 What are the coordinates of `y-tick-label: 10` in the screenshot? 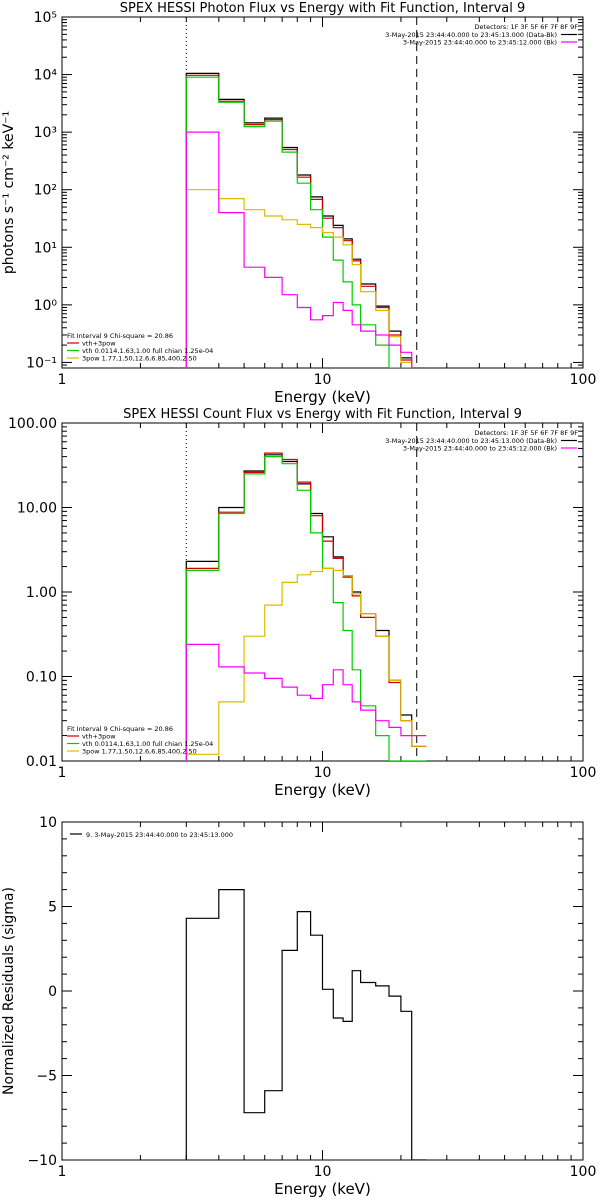 It's located at (48, 823).